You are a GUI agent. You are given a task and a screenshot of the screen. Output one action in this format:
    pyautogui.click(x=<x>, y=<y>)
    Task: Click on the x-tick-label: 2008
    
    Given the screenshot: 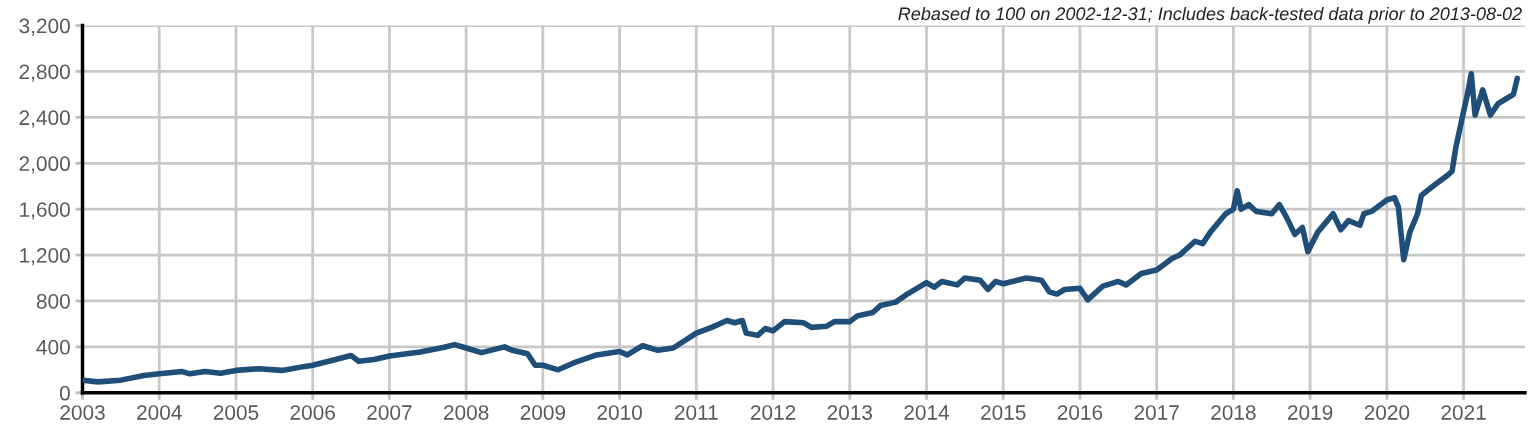 What is the action you would take?
    pyautogui.click(x=466, y=412)
    